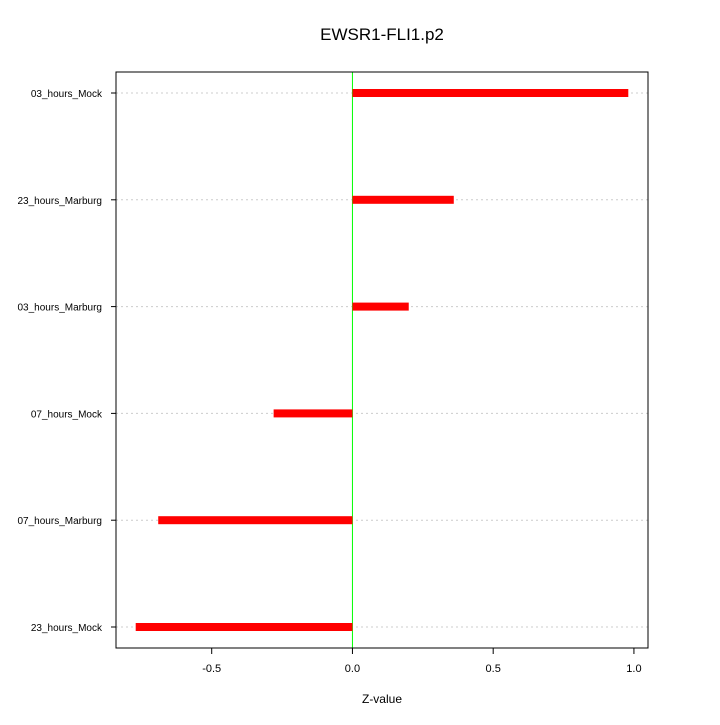  Describe the element at coordinates (255, 520) in the screenshot. I see `bar-07_hours_Marburg` at that location.